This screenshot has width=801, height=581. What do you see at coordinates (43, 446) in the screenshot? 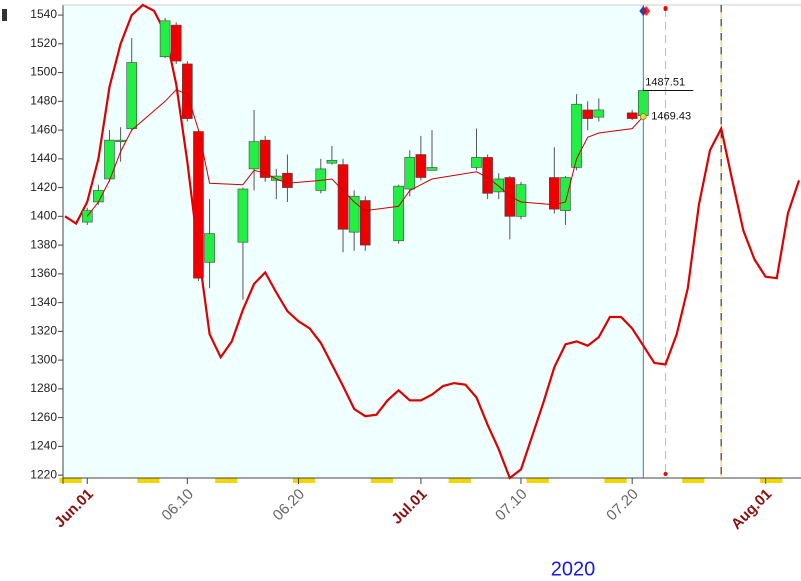
I see `y-tick-label: 1240` at bounding box center [43, 446].